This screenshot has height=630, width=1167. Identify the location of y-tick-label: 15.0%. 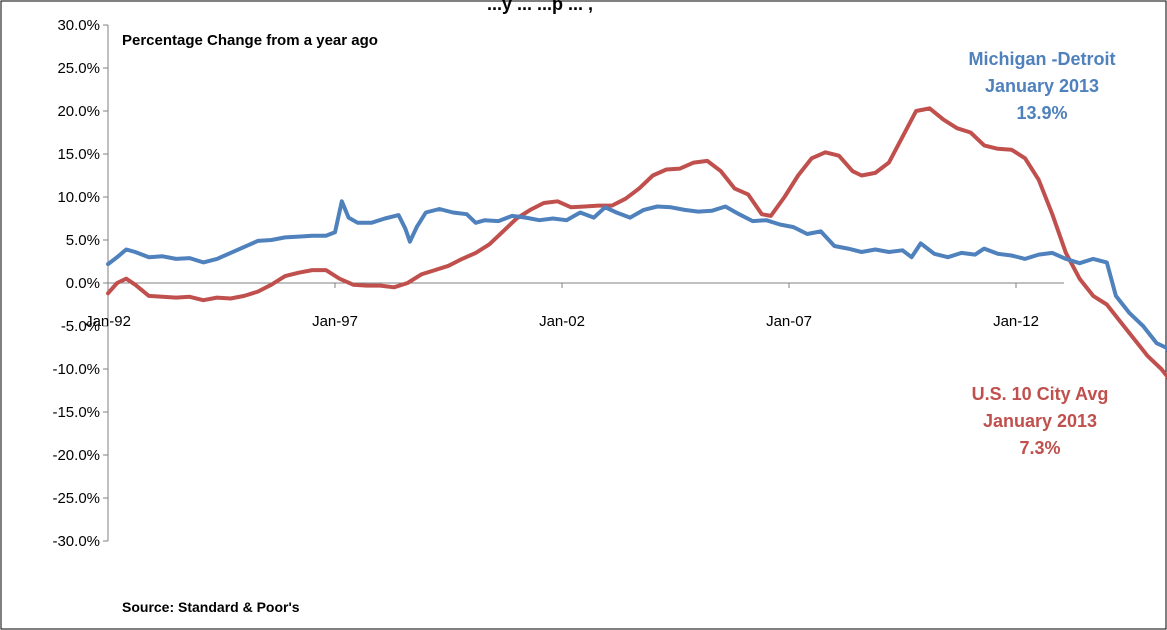
(78, 154).